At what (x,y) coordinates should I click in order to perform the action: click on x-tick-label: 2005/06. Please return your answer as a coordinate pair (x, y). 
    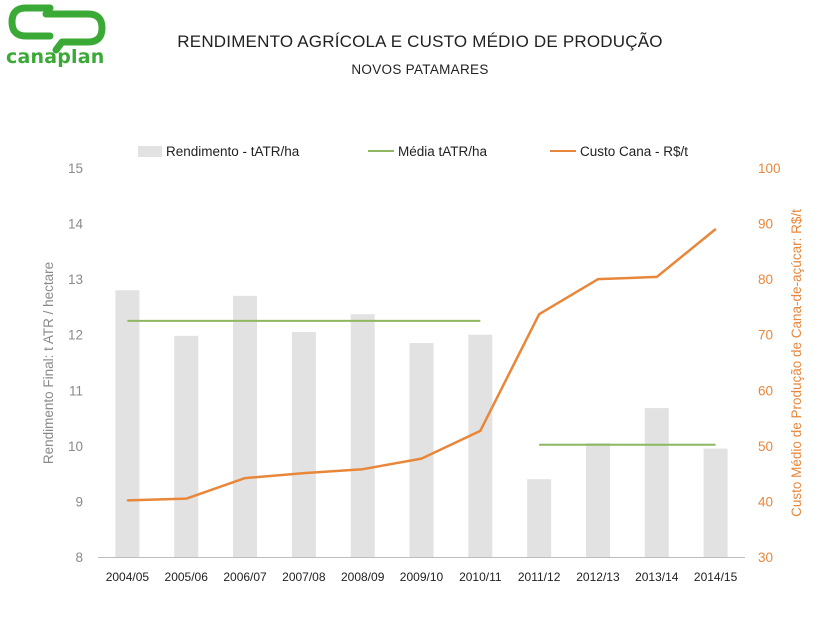
    Looking at the image, I should click on (187, 577).